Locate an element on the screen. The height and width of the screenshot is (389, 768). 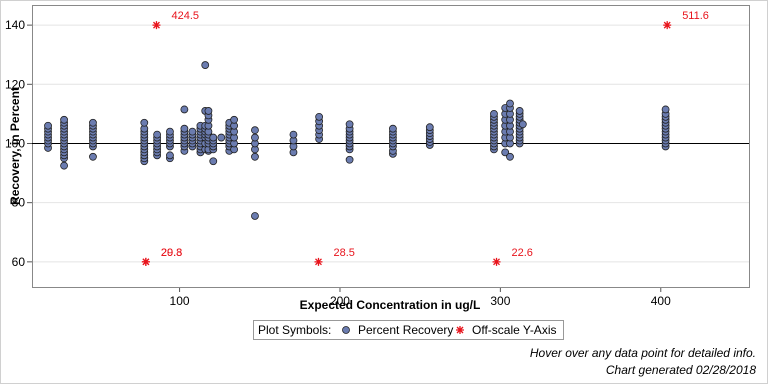
legend-box is located at coordinates (408, 330).